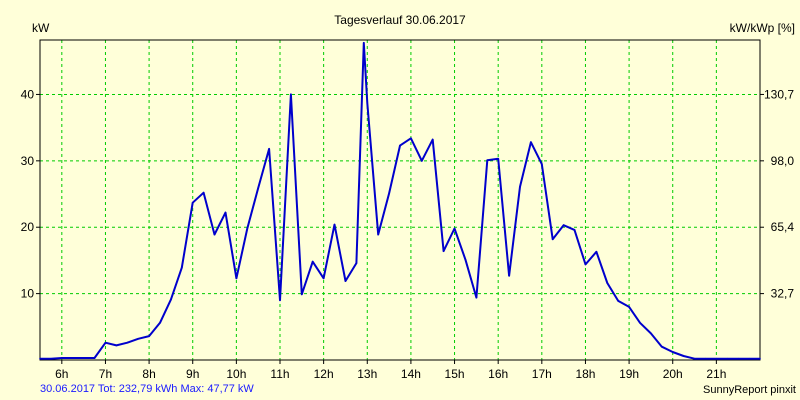 The width and height of the screenshot is (800, 400). I want to click on y-right-tick-label: 65,4, so click(783, 227).